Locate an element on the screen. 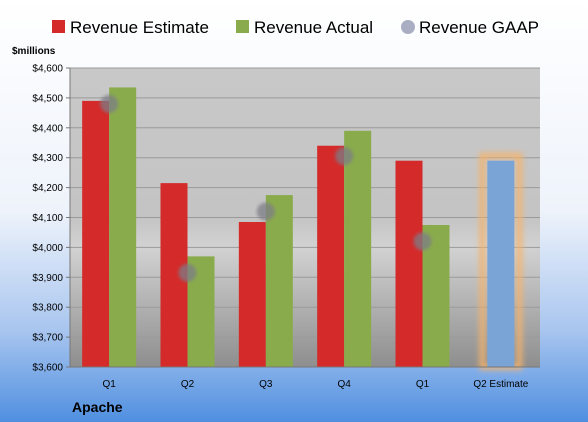  y-tick-label: $4,600 is located at coordinates (47, 69).